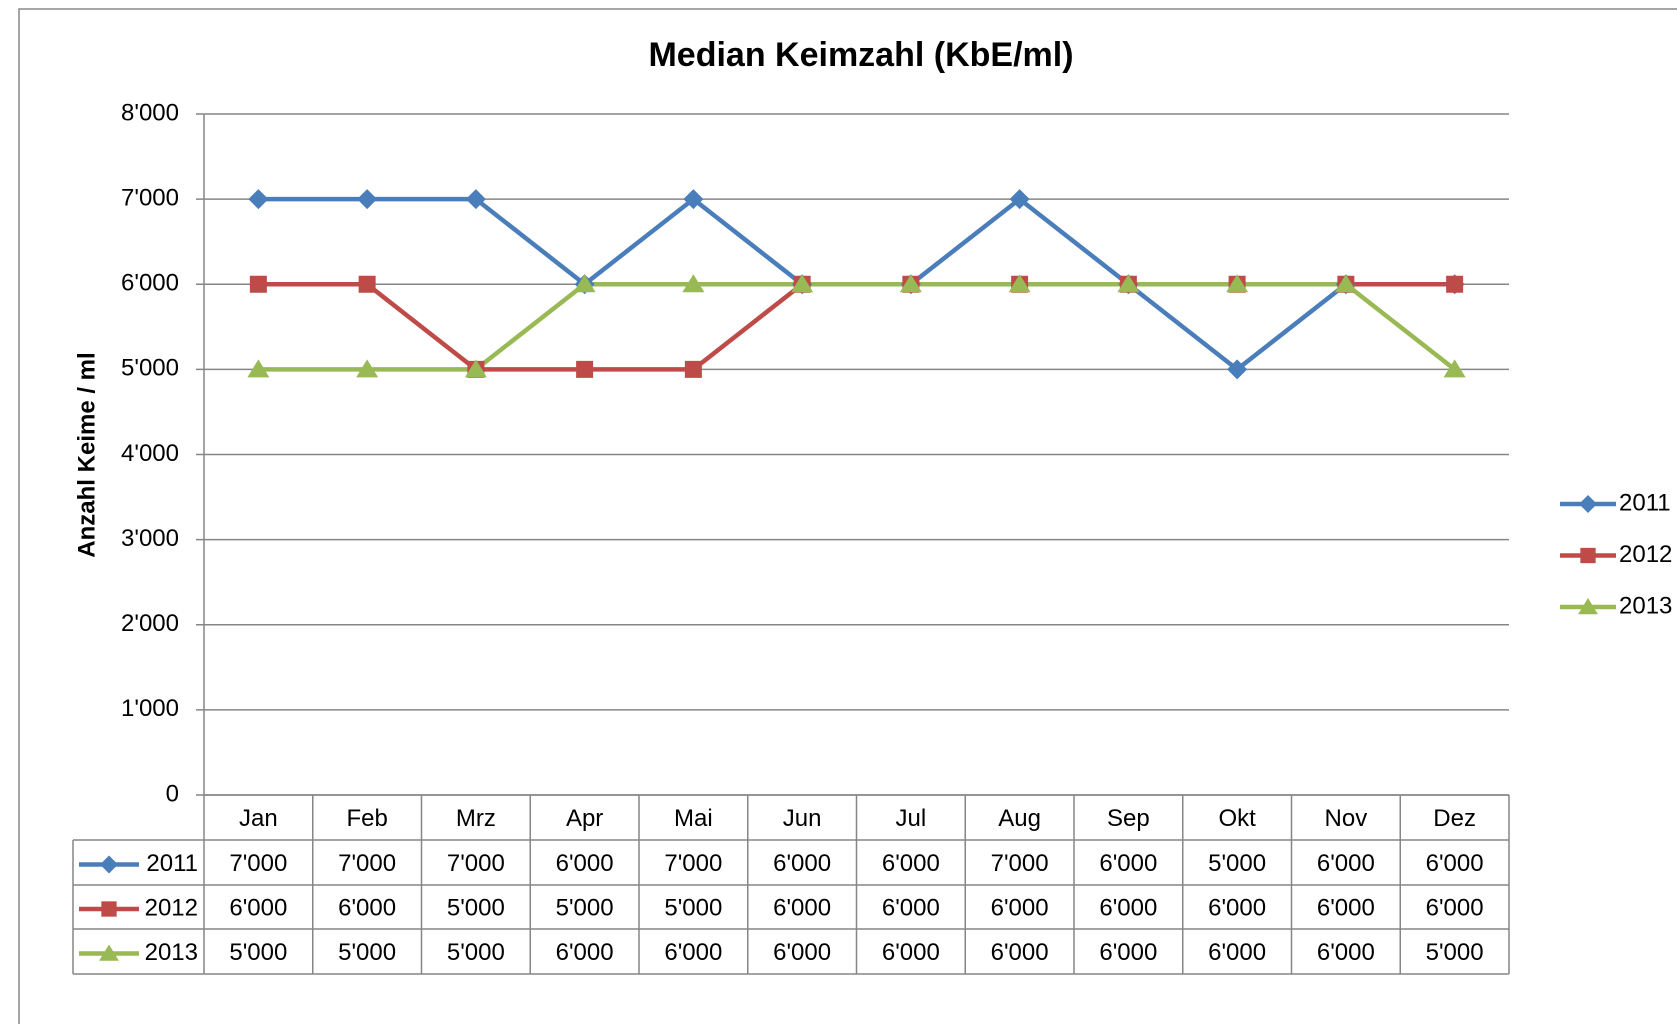 This screenshot has width=1677, height=1024. What do you see at coordinates (584, 818) in the screenshot?
I see `x-tick-label: Apr` at bounding box center [584, 818].